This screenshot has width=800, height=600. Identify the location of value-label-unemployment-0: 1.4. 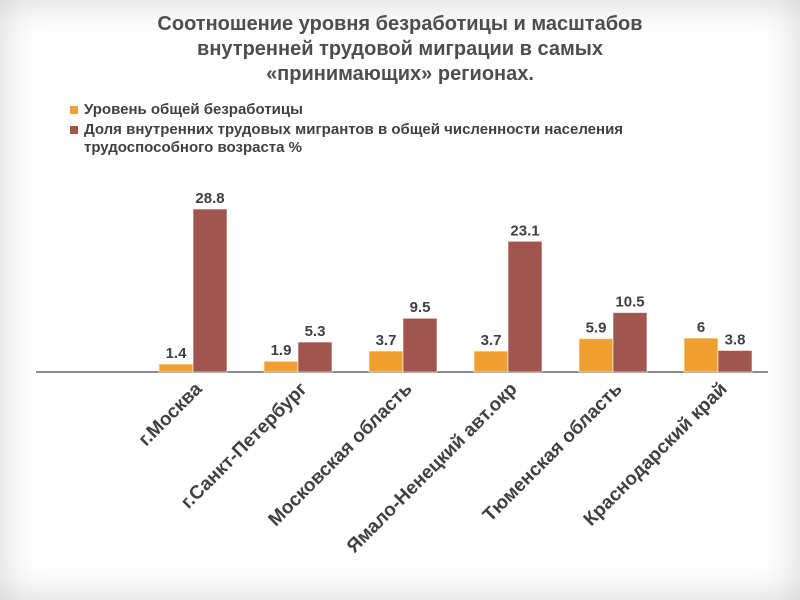
(177, 353).